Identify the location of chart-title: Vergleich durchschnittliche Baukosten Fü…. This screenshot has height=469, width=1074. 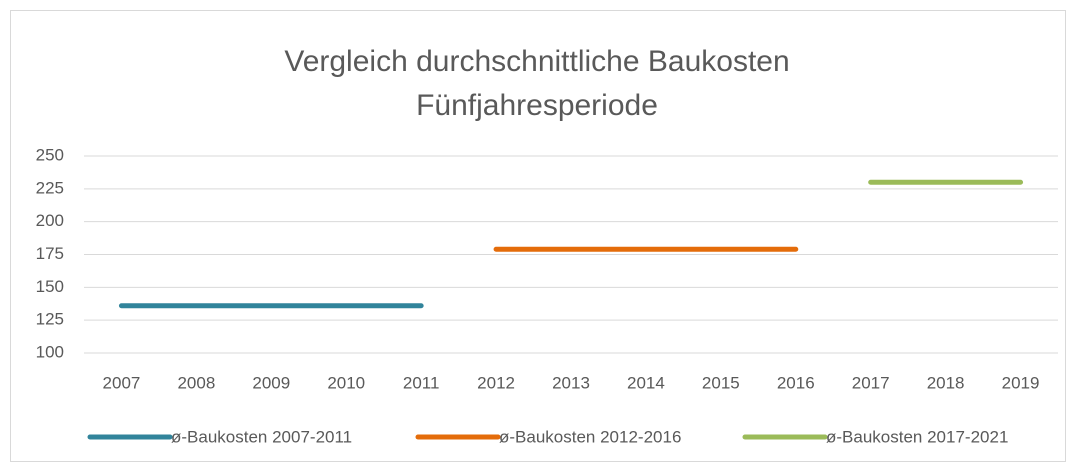
(537, 83).